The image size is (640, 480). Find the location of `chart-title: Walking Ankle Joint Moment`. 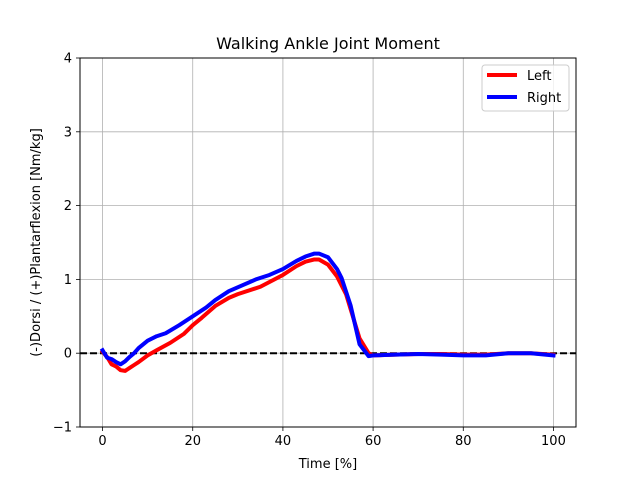

chart-title: Walking Ankle Joint Moment is located at coordinates (328, 43).